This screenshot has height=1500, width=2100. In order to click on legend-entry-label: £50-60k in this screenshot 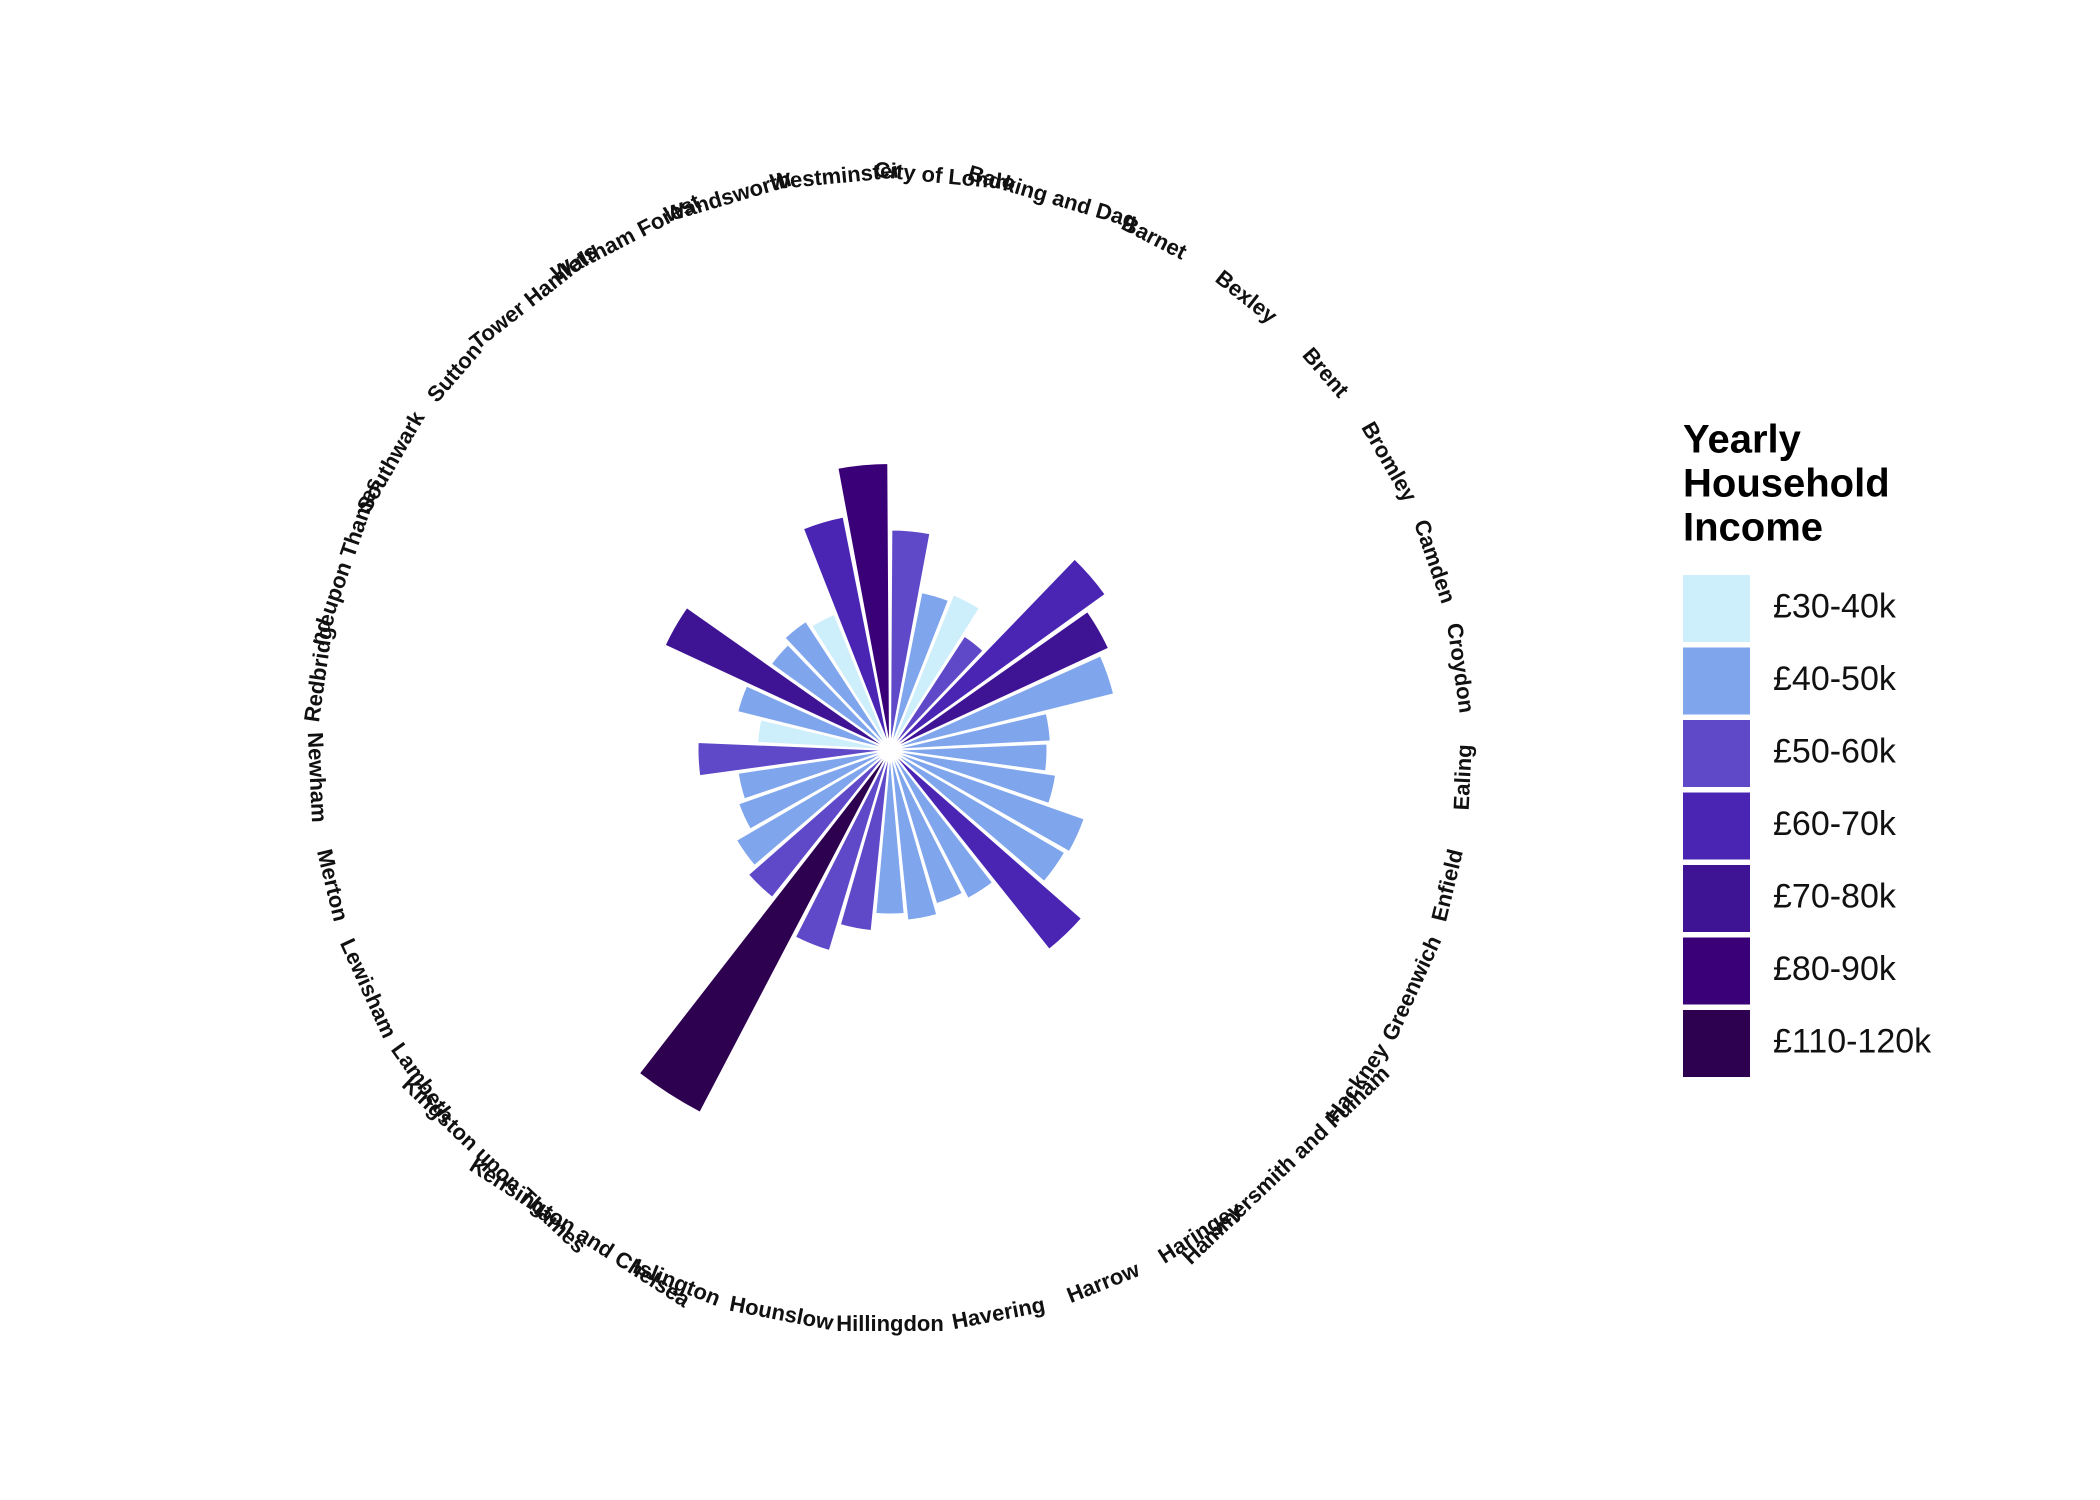, I will do `click(1835, 751)`.